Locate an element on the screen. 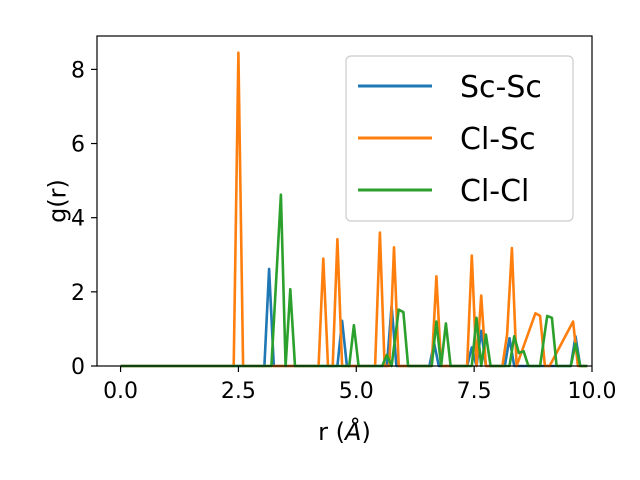  y-tick-label: 2 is located at coordinates (78, 293).